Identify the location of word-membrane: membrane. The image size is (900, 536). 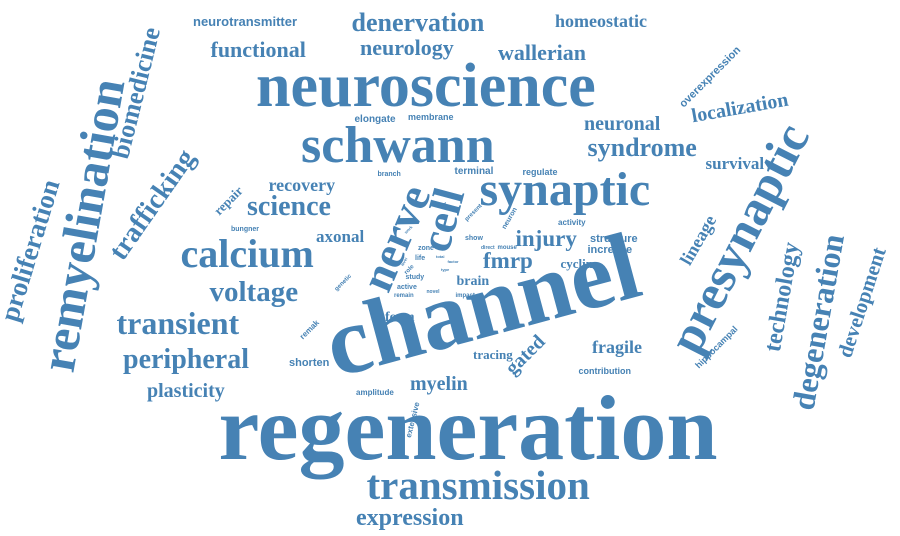
(431, 116).